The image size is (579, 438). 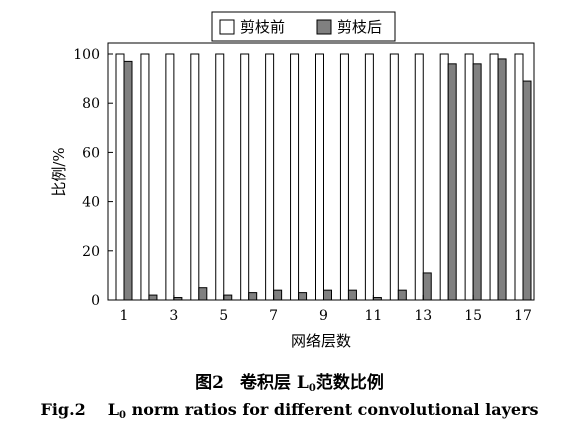 I want to click on legend-swatch-before, so click(x=227, y=27).